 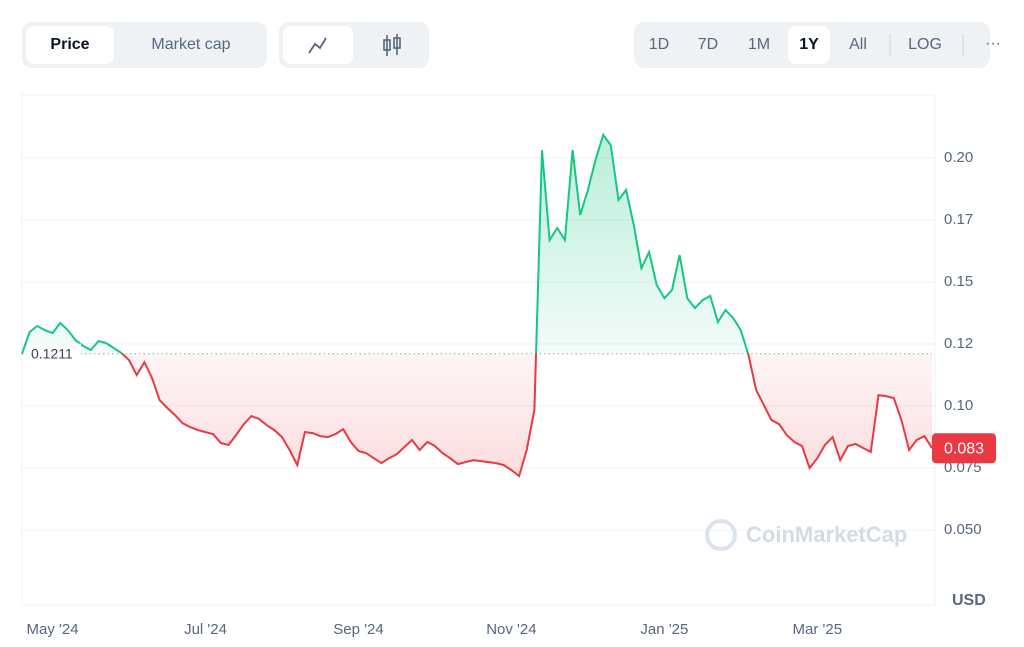 I want to click on last-price-badge, so click(x=964, y=448).